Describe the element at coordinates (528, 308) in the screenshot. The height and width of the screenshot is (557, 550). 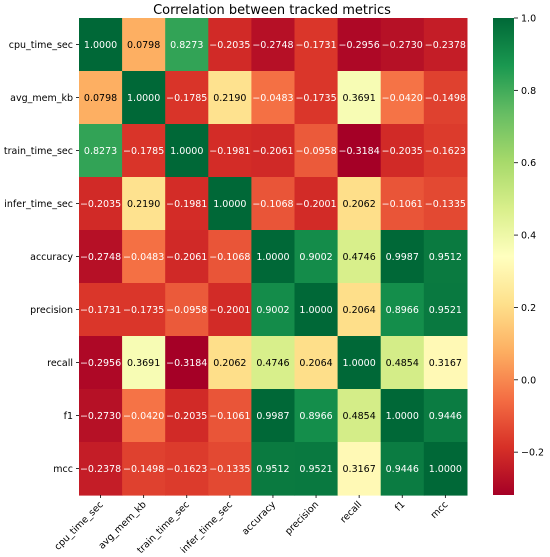
I see `colorbar-tick-label: 0.2` at that location.